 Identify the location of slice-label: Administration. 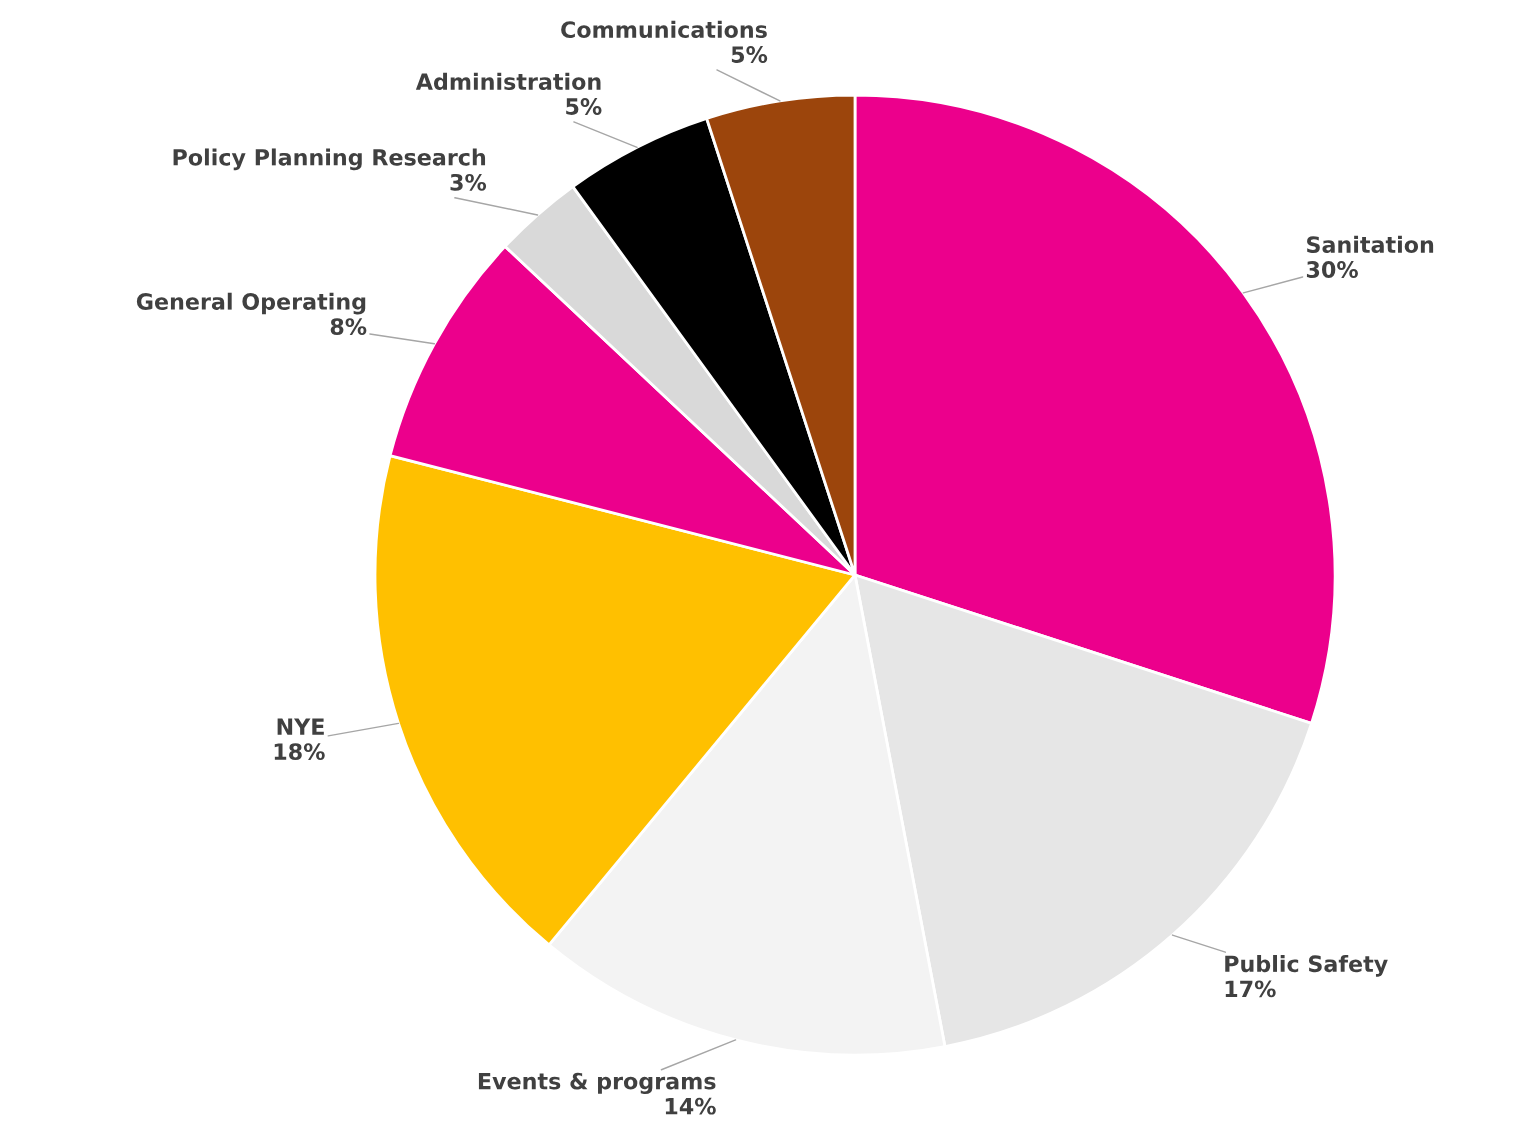
(508, 81).